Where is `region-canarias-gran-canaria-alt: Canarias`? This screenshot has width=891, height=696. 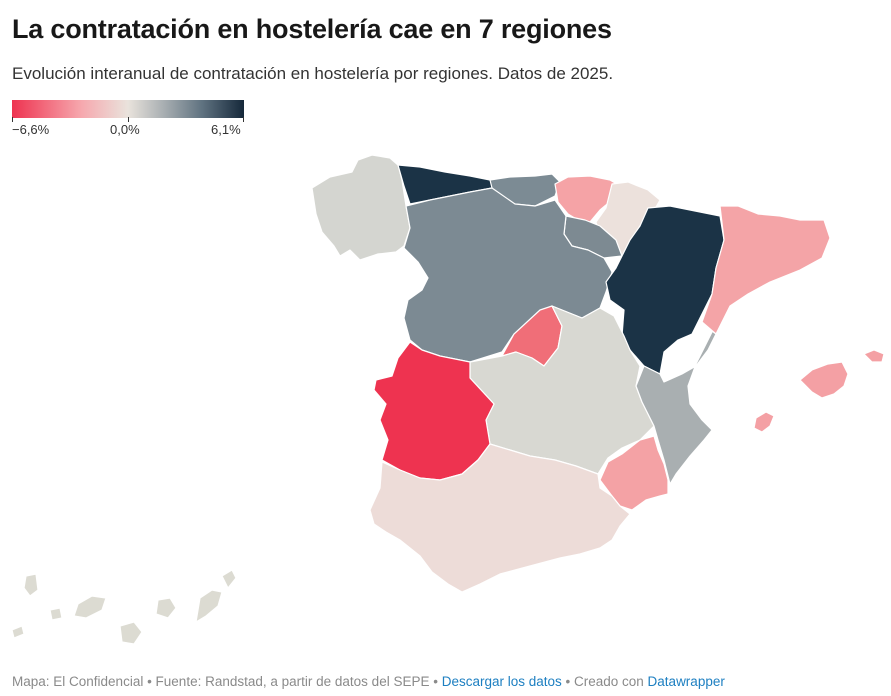
region-canarias-gran-canaria-alt: Canarias is located at coordinates (131, 633).